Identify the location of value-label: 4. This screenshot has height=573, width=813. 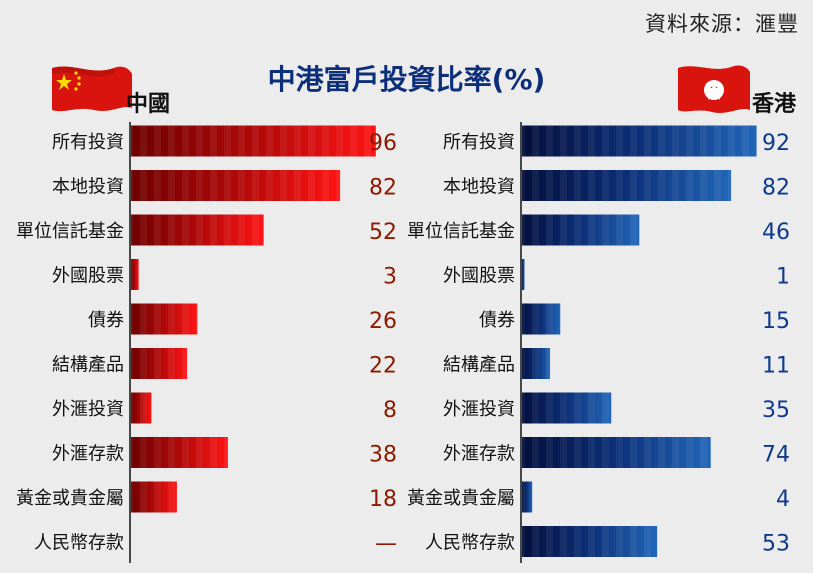
(783, 499).